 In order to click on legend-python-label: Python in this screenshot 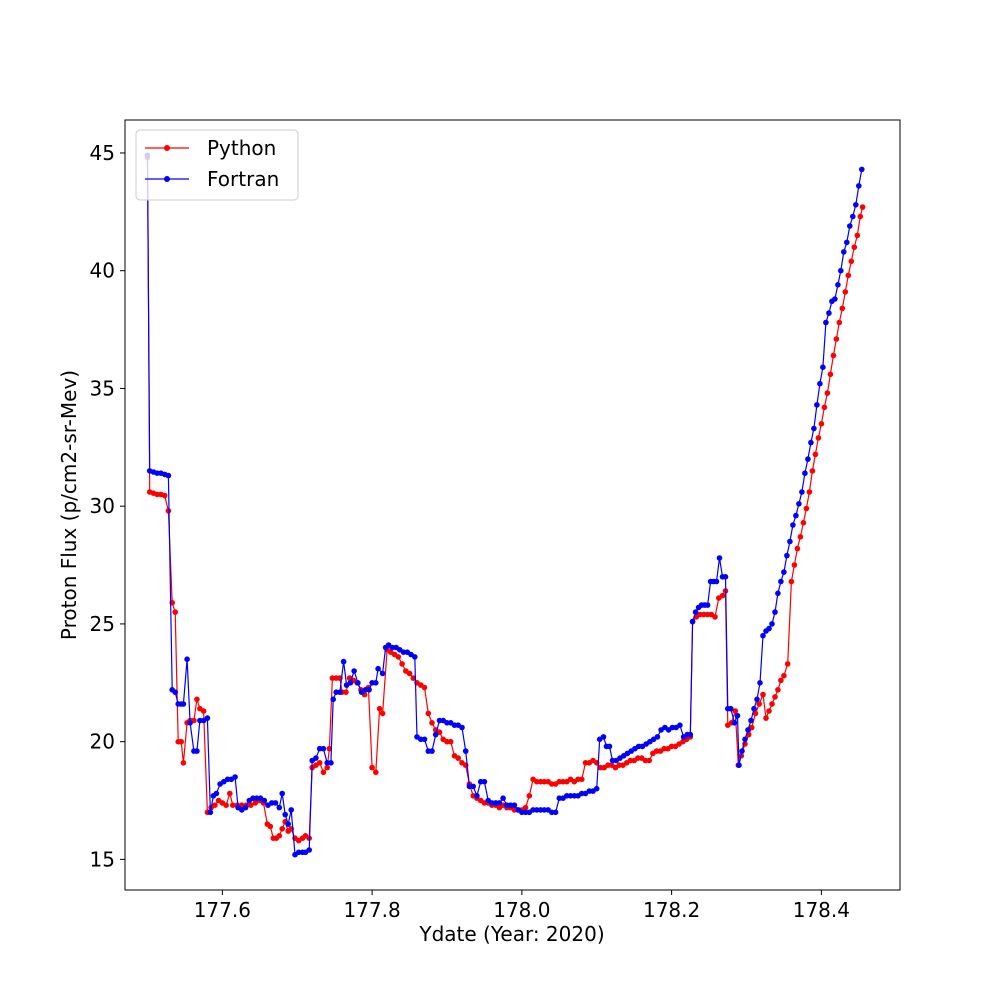, I will do `click(241, 148)`.